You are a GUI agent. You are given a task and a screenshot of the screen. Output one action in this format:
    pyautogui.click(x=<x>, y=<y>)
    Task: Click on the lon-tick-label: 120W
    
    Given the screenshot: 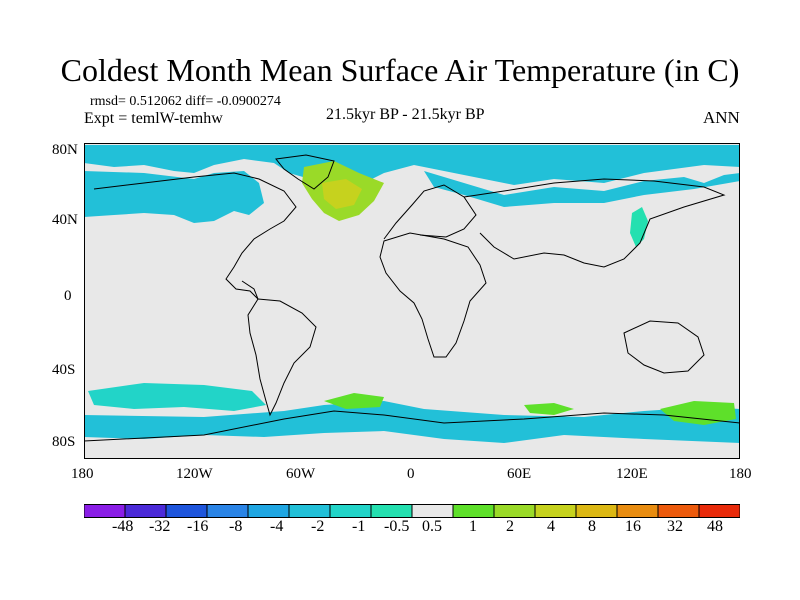 What is the action you would take?
    pyautogui.click(x=194, y=474)
    